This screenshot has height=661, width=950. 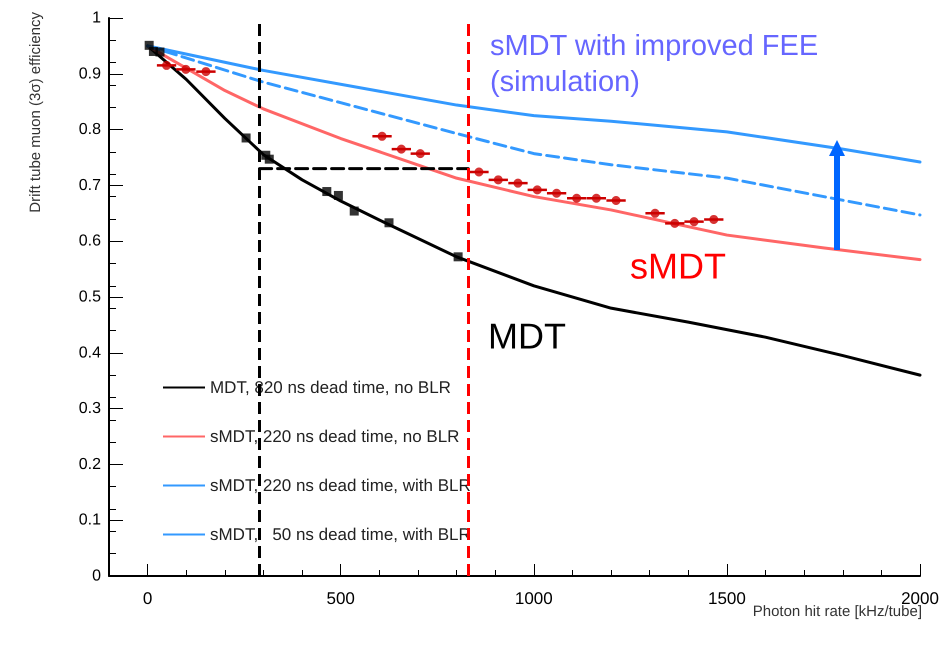 I want to click on y-axis-title: Drift tube muon (3σ) efficiency, so click(x=35, y=112).